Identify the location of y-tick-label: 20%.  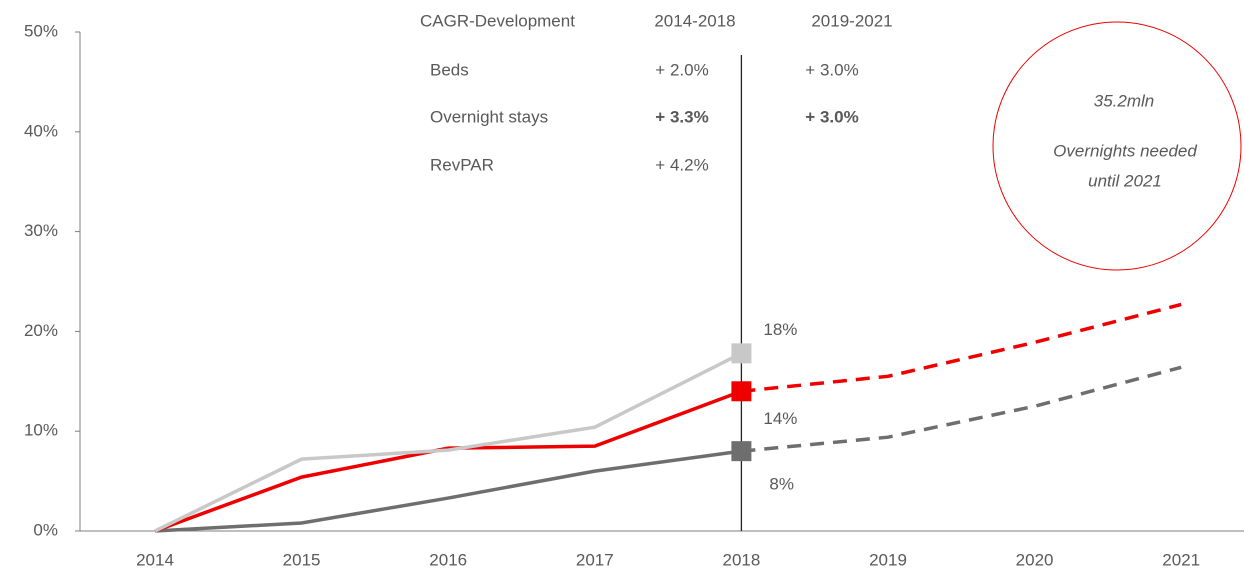
(41, 330).